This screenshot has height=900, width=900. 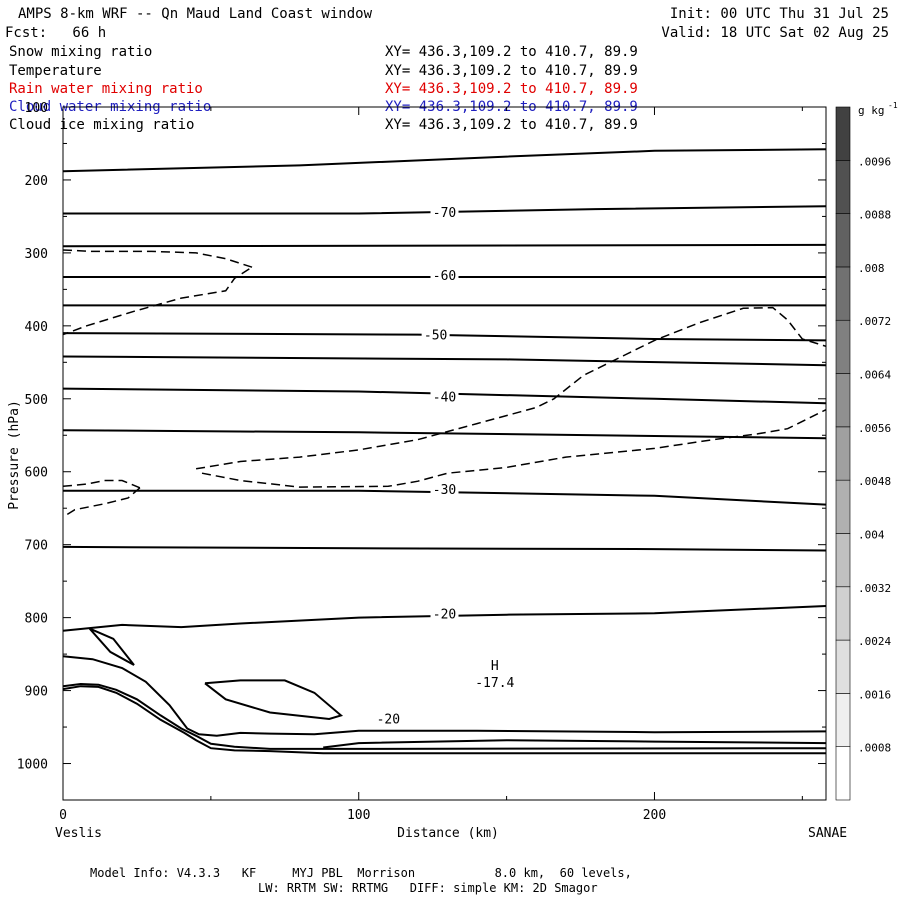 I want to click on colorbar-label: .0088, so click(x=874, y=215).